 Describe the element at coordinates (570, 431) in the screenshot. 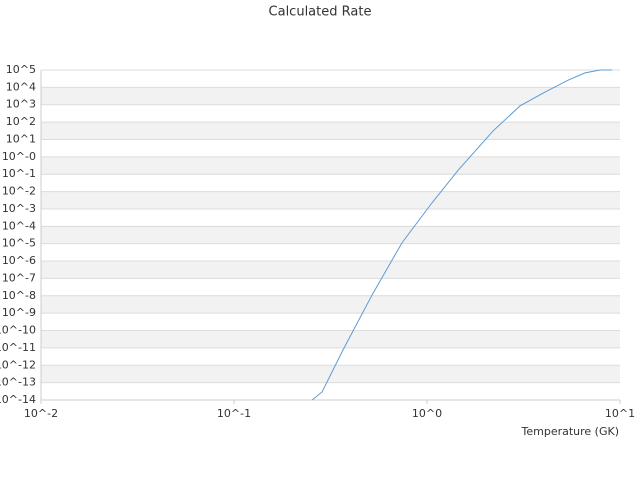

I see `x-axis-label: Temperature (GK)` at that location.